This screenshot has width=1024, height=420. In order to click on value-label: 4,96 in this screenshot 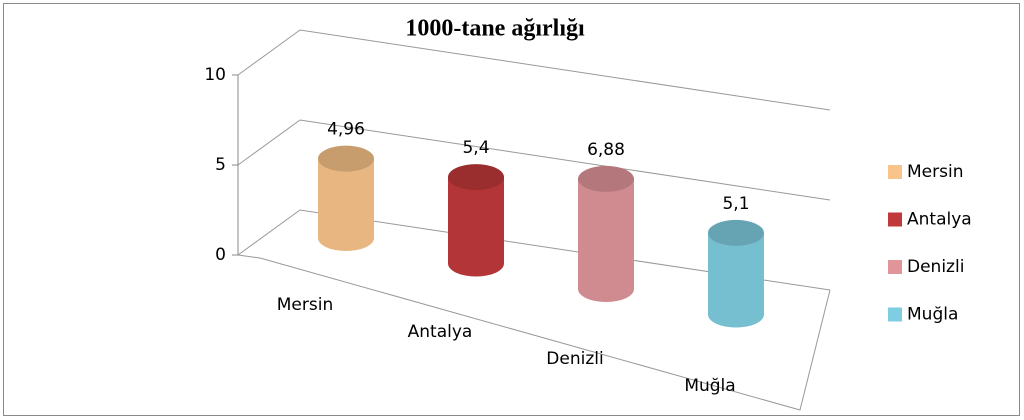, I will do `click(346, 130)`.